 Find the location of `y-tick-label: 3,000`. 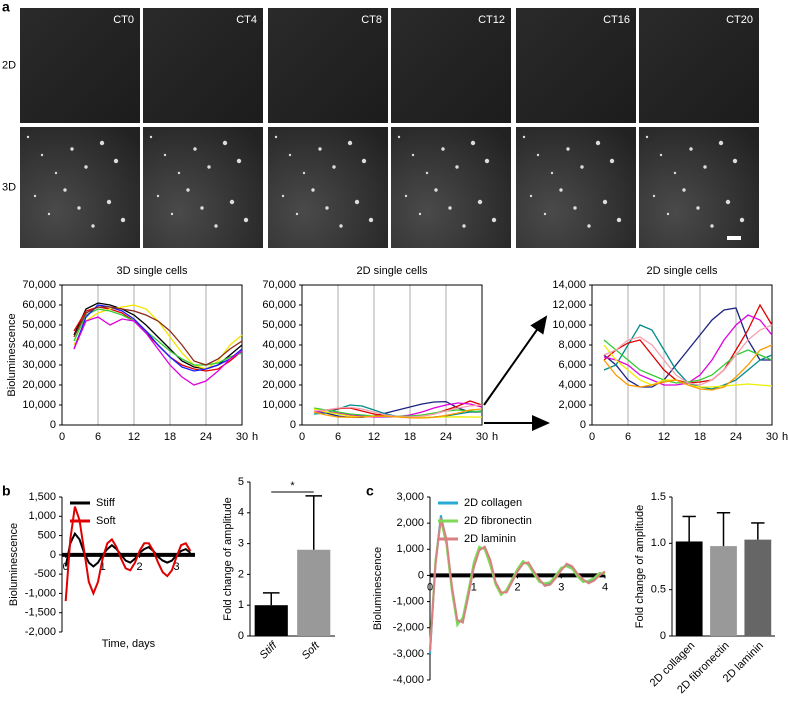

y-tick-label: 3,000 is located at coordinates (410, 497).